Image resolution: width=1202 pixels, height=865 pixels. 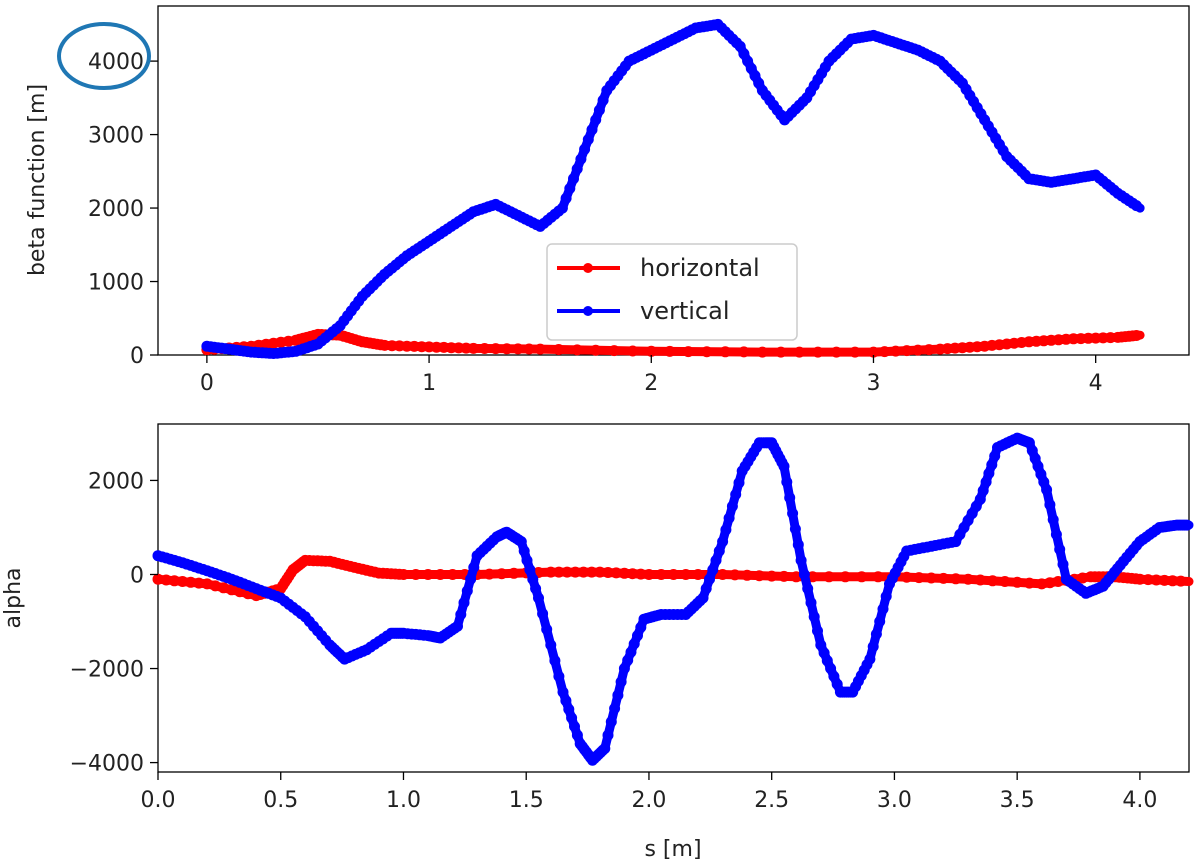 I want to click on bottom-x-axis-label: s [m], so click(x=672, y=849).